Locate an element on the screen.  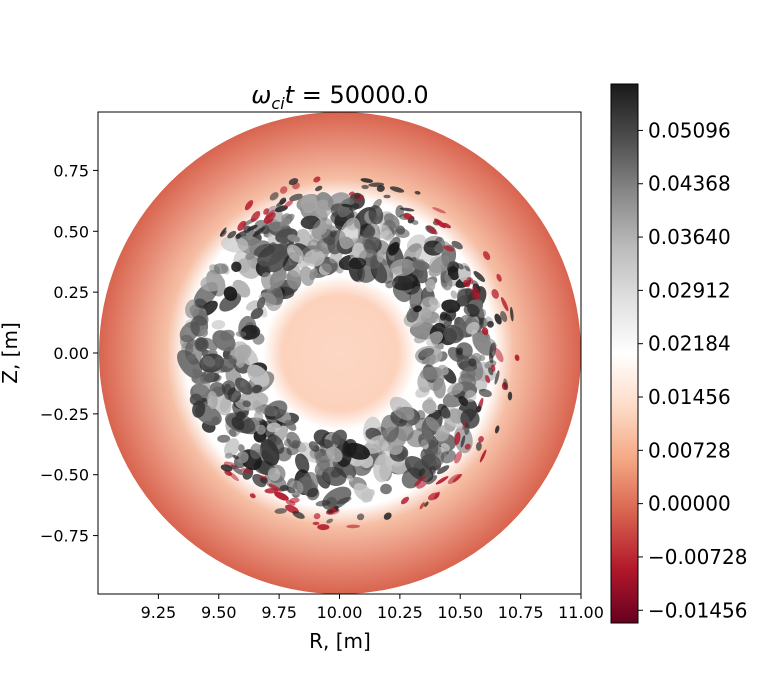
colorbar-tick-label: 0.03640 is located at coordinates (689, 237).